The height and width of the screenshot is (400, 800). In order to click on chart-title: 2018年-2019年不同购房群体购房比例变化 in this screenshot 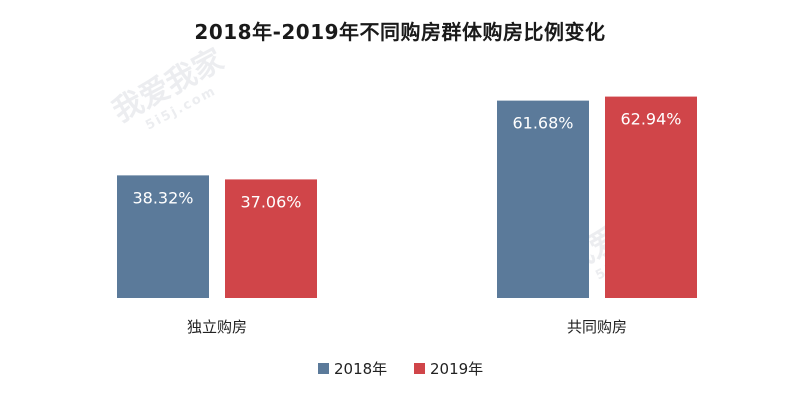, I will do `click(400, 32)`.